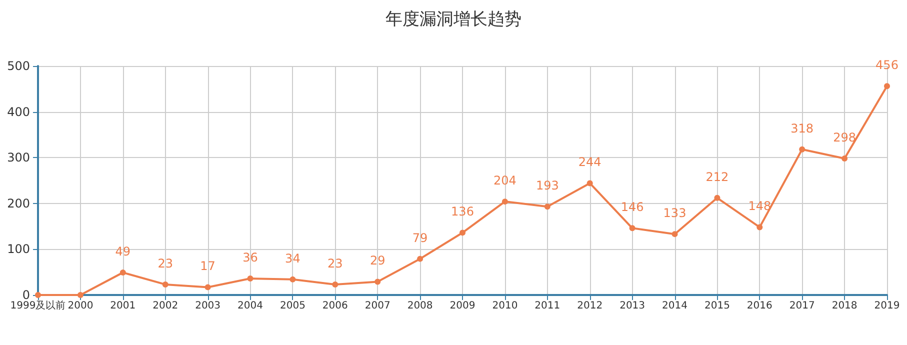  What do you see at coordinates (208, 266) in the screenshot?
I see `data-label: 17` at bounding box center [208, 266].